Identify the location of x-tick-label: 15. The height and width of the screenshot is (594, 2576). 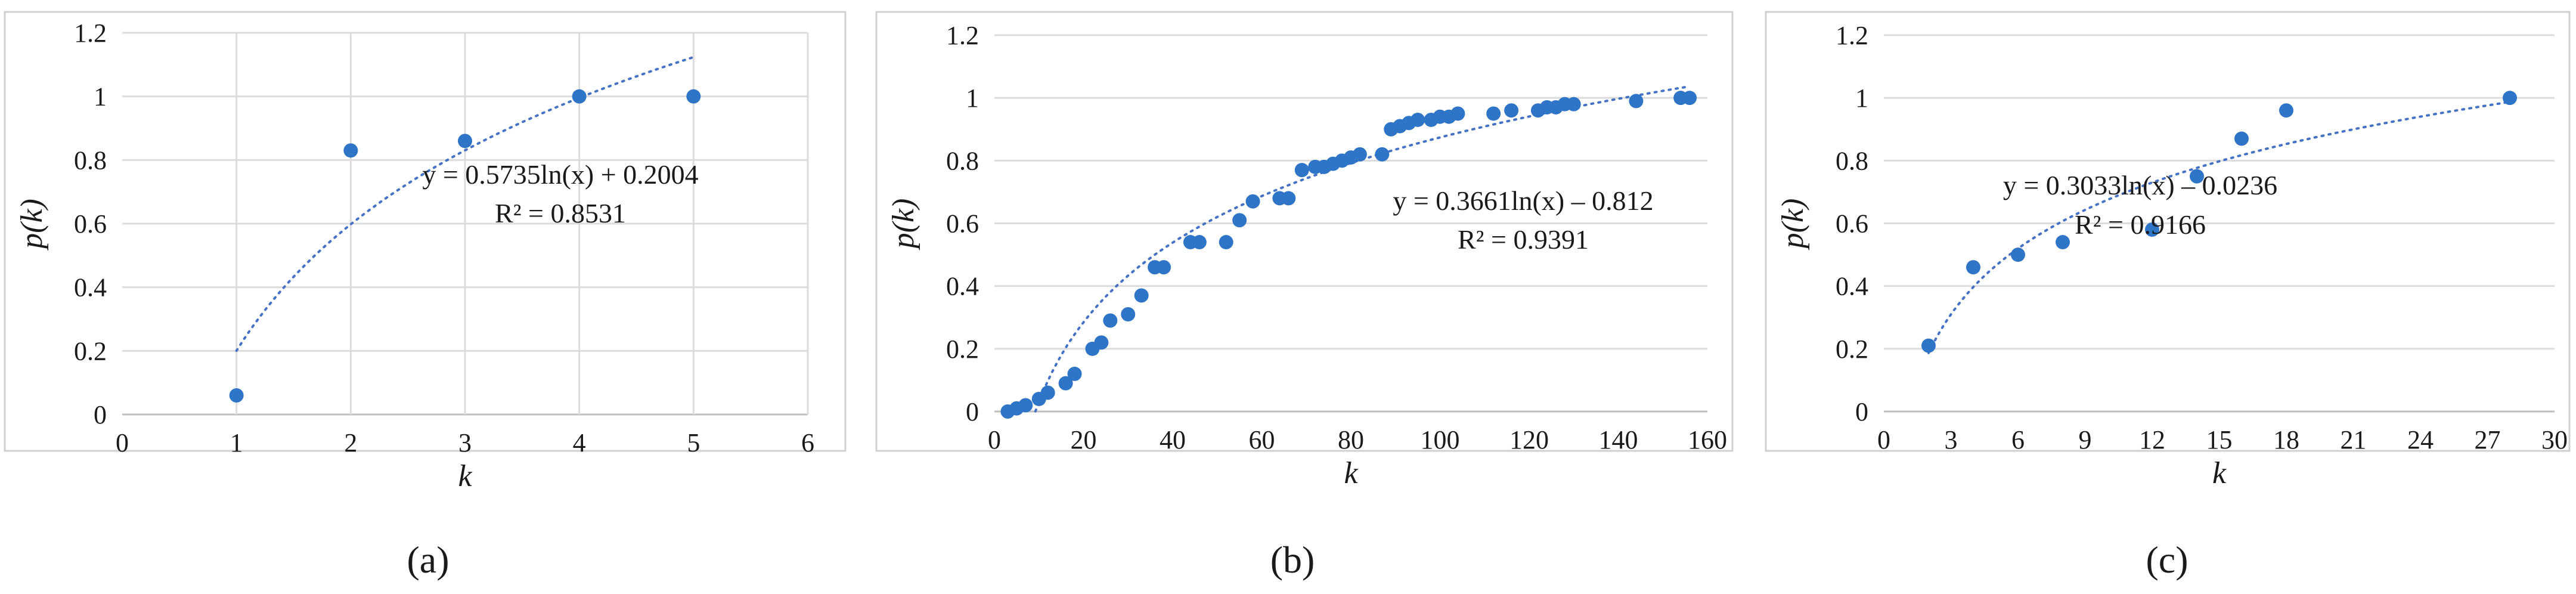
(2219, 439).